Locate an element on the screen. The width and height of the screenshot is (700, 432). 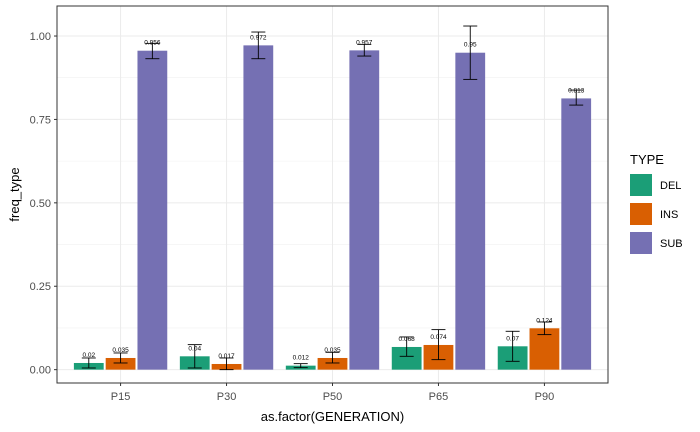
legend-label: INS is located at coordinates (669, 215).